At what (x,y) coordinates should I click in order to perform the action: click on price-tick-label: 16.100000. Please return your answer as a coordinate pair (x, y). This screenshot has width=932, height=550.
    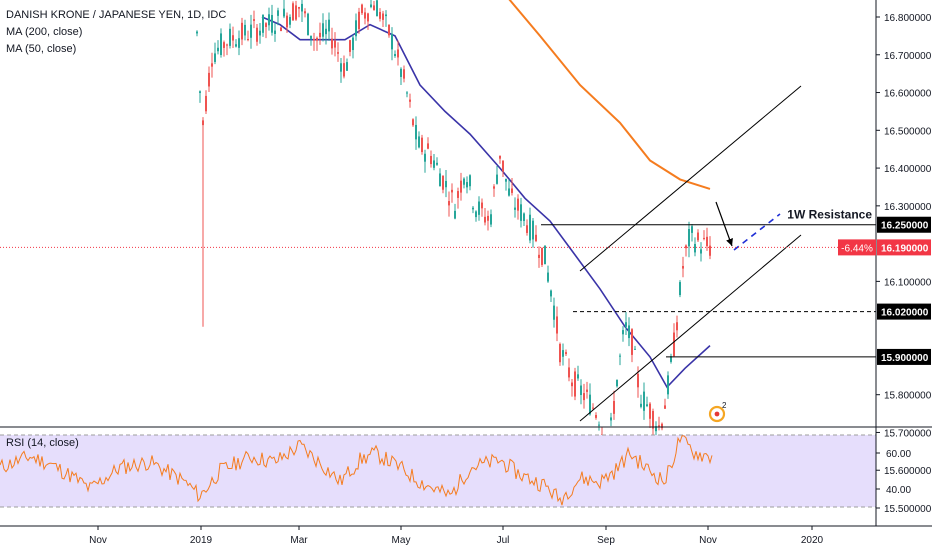
    Looking at the image, I should click on (908, 282).